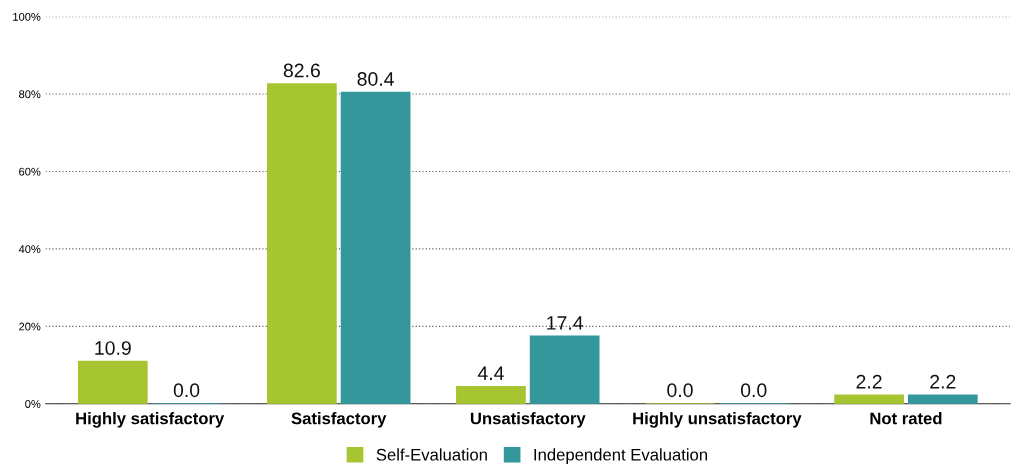 This screenshot has height=475, width=1015. Describe the element at coordinates (301, 70) in the screenshot. I see `data-label: 82.6` at that location.